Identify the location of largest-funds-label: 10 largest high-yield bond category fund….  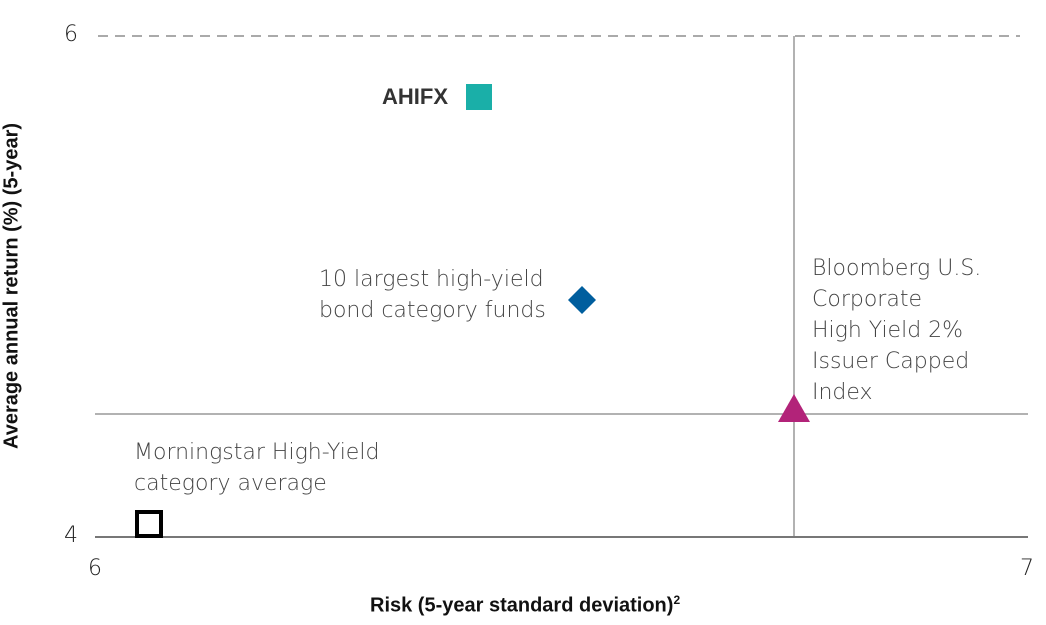
(432, 295).